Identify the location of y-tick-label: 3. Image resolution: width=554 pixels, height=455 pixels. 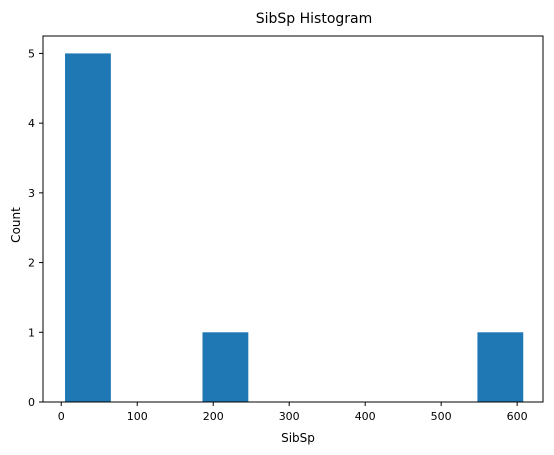
(31, 193).